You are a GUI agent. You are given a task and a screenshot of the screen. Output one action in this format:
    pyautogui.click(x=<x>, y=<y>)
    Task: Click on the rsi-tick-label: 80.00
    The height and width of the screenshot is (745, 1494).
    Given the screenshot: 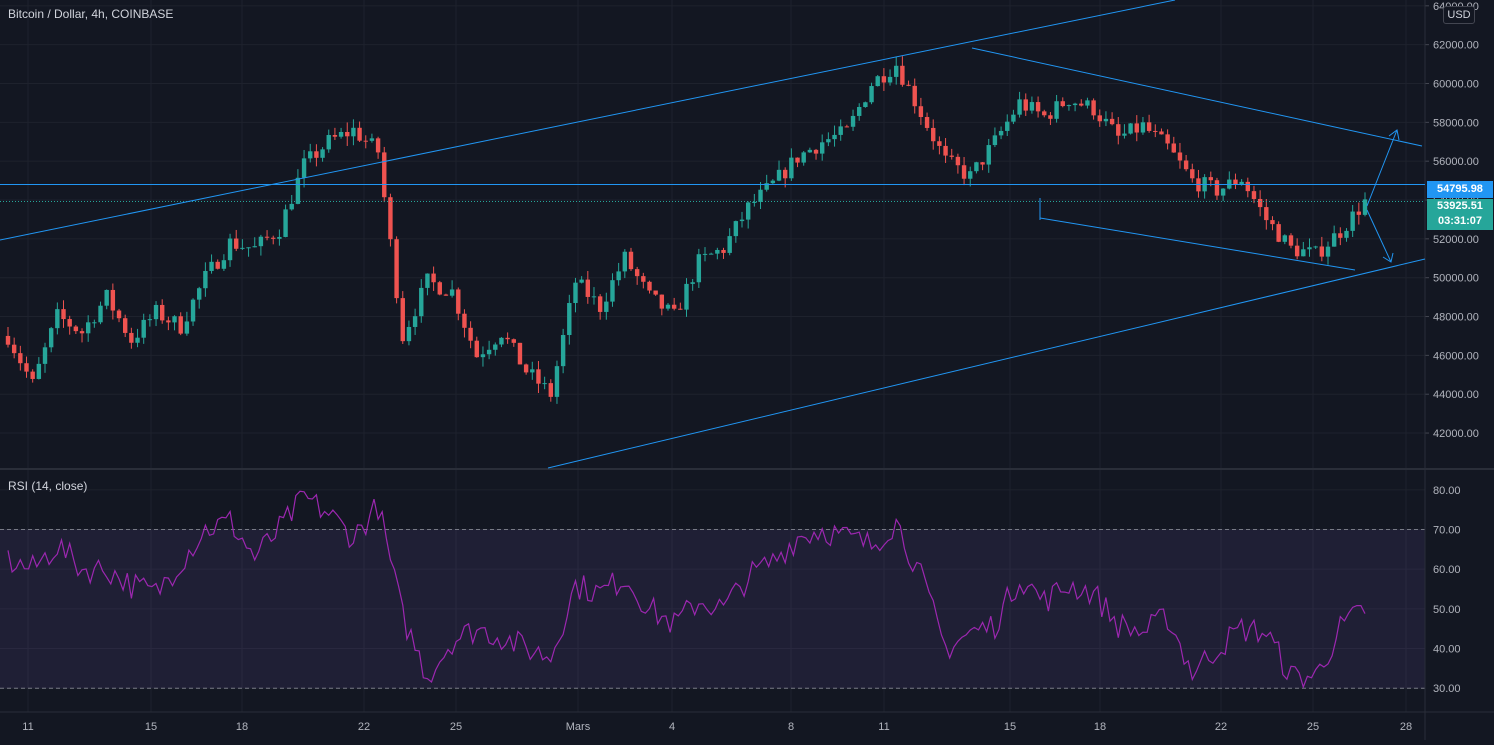 What is the action you would take?
    pyautogui.click(x=1447, y=491)
    